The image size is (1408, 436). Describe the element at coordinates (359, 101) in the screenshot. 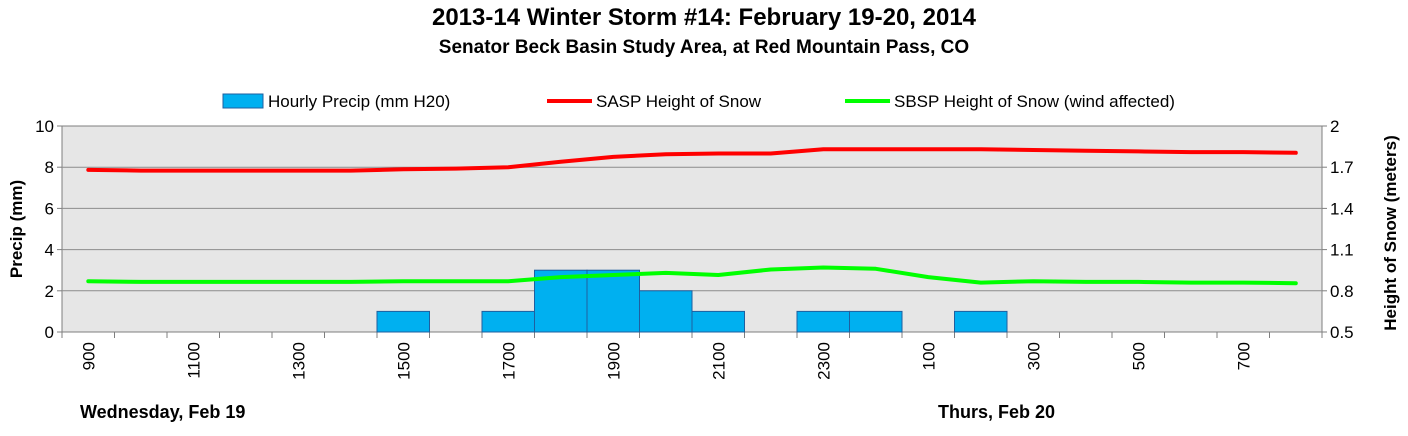

I see `legend-label-precip: Hourly Precip (mm H20)` at that location.